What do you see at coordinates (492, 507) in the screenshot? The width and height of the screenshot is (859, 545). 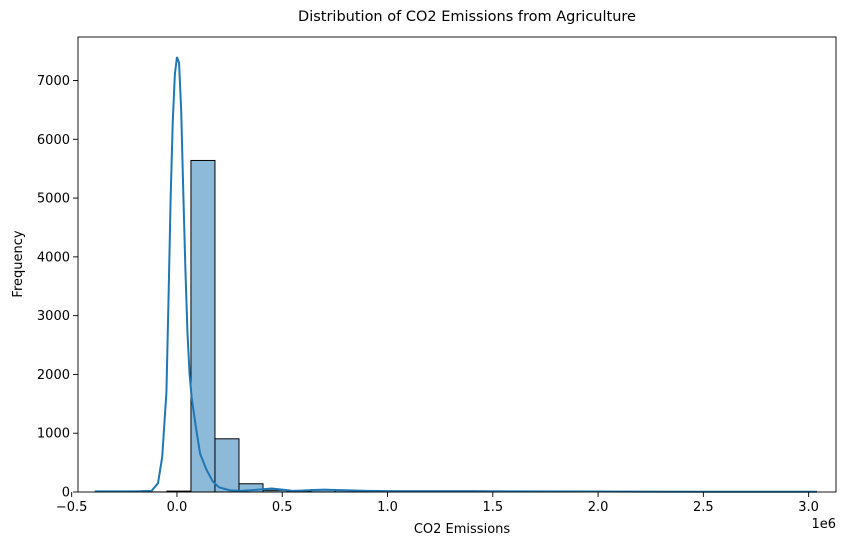 I see `x-tick-label: 1.5` at bounding box center [492, 507].